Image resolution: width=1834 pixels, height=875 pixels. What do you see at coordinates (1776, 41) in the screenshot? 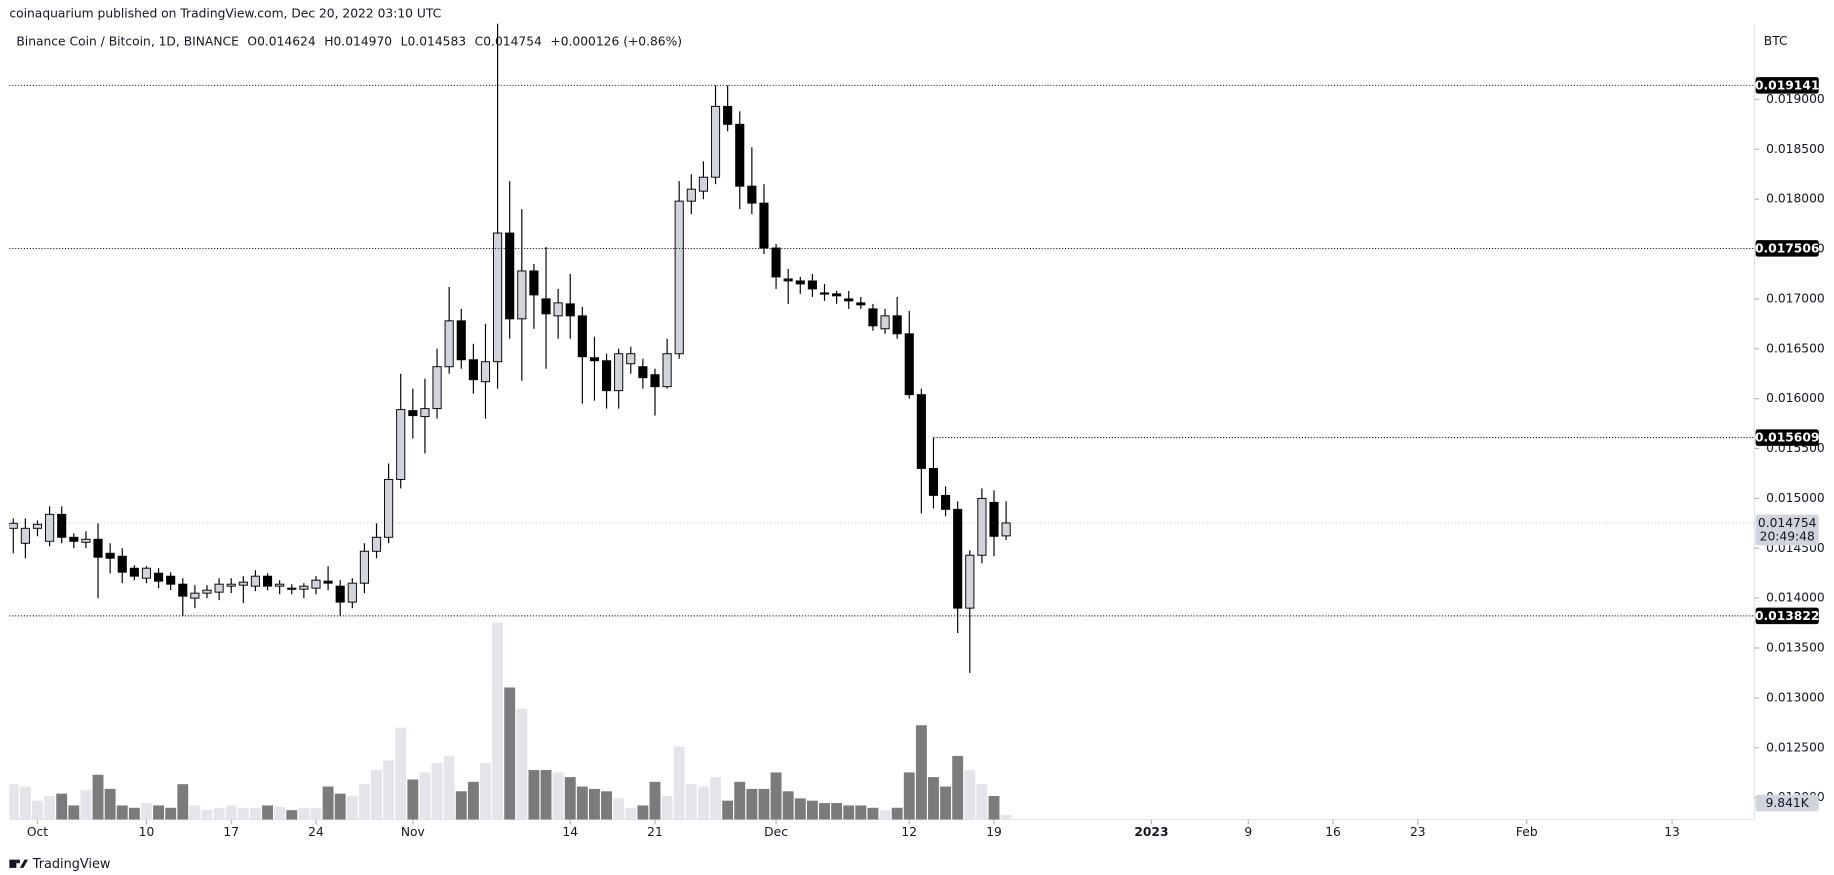
I see `currency: BTC` at bounding box center [1776, 41].